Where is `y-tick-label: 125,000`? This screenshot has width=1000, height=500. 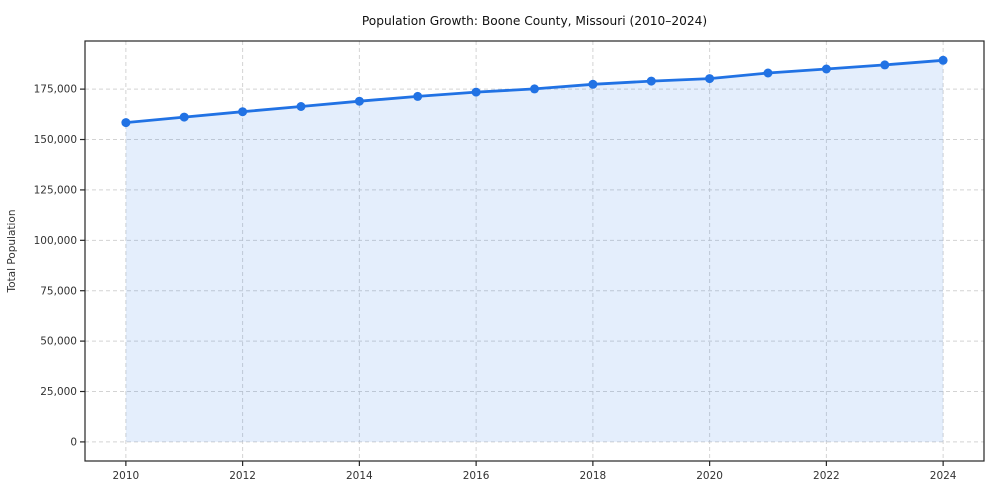
y-tick-label: 125,000 is located at coordinates (55, 191).